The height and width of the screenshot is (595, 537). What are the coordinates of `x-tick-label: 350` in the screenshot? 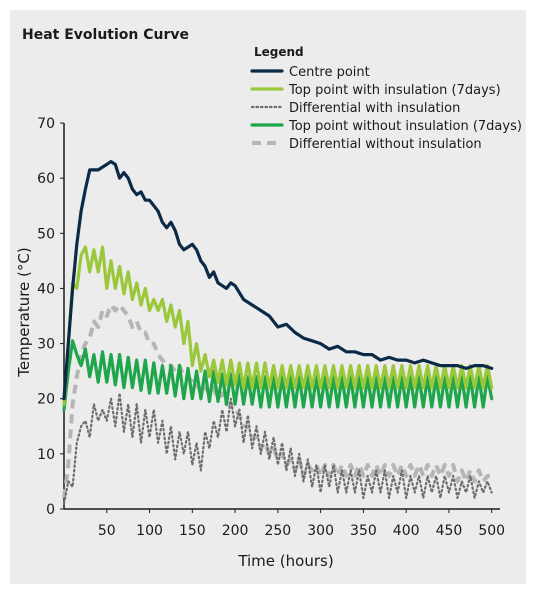 It's located at (363, 531).